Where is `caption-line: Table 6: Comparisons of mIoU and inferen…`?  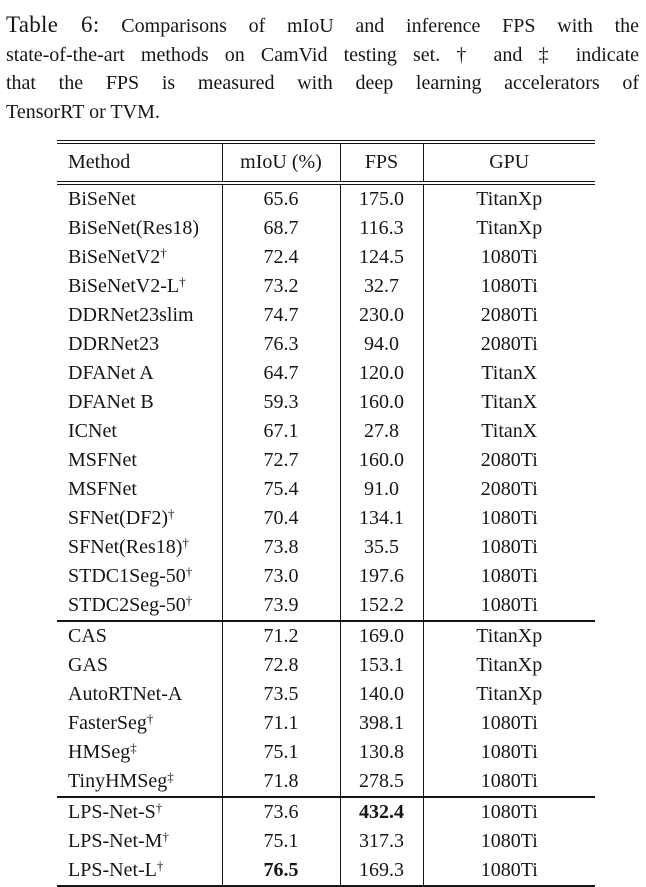
caption-line: Table 6: Comparisons of mIoU and inferen… is located at coordinates (323, 24).